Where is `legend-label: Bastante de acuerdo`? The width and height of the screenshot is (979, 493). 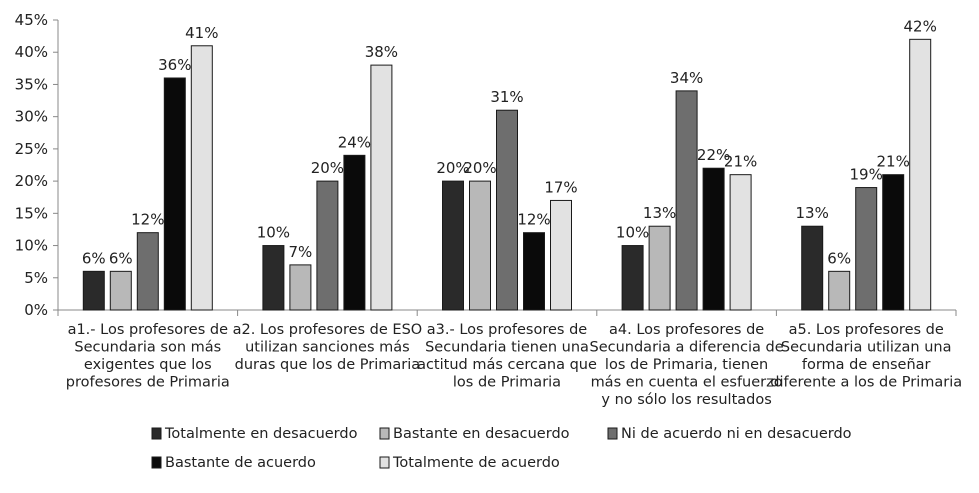 legend-label: Bastante de acuerdo is located at coordinates (240, 463).